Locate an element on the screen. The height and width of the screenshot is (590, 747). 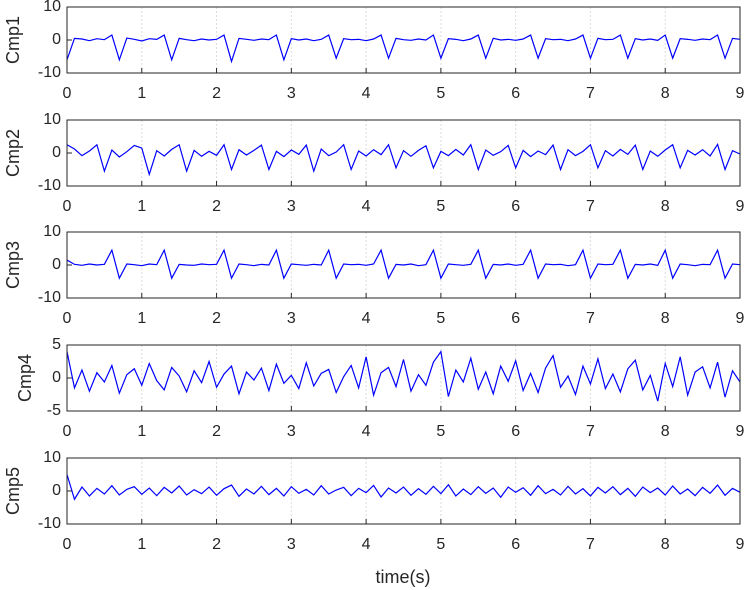
y-axis-label: Cmp3 is located at coordinates (13, 265).